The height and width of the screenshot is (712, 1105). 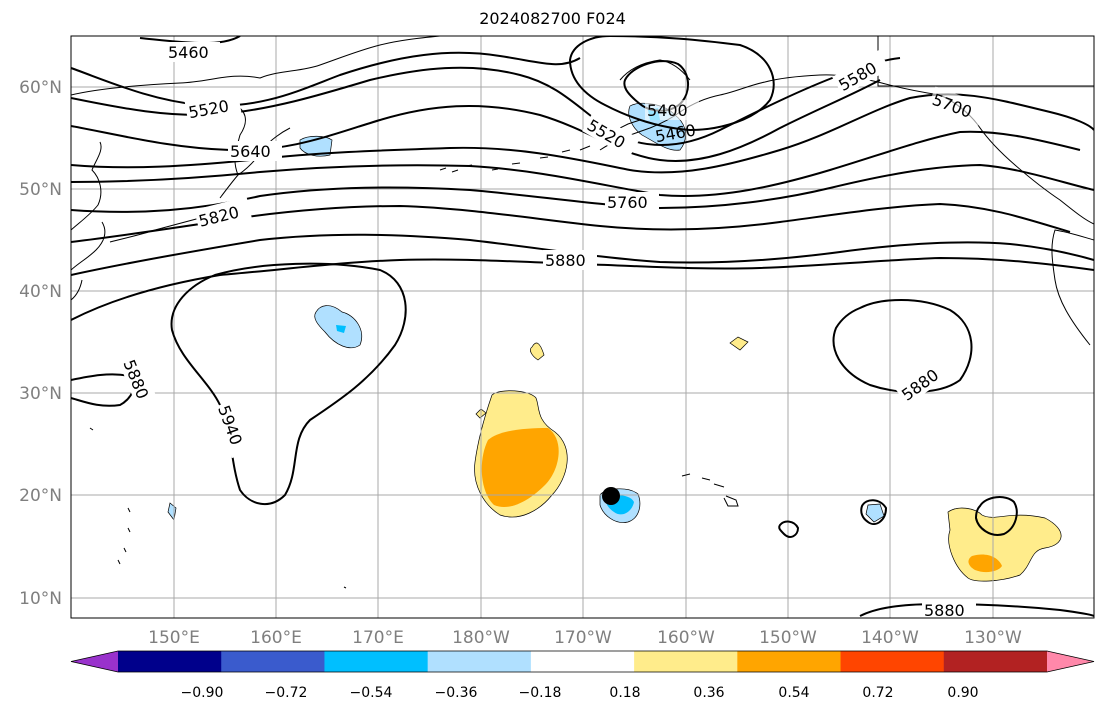 I want to click on latitude-labels: 60°N 50°N 40°N 30°N 20°N 10°N, so click(x=40, y=343).